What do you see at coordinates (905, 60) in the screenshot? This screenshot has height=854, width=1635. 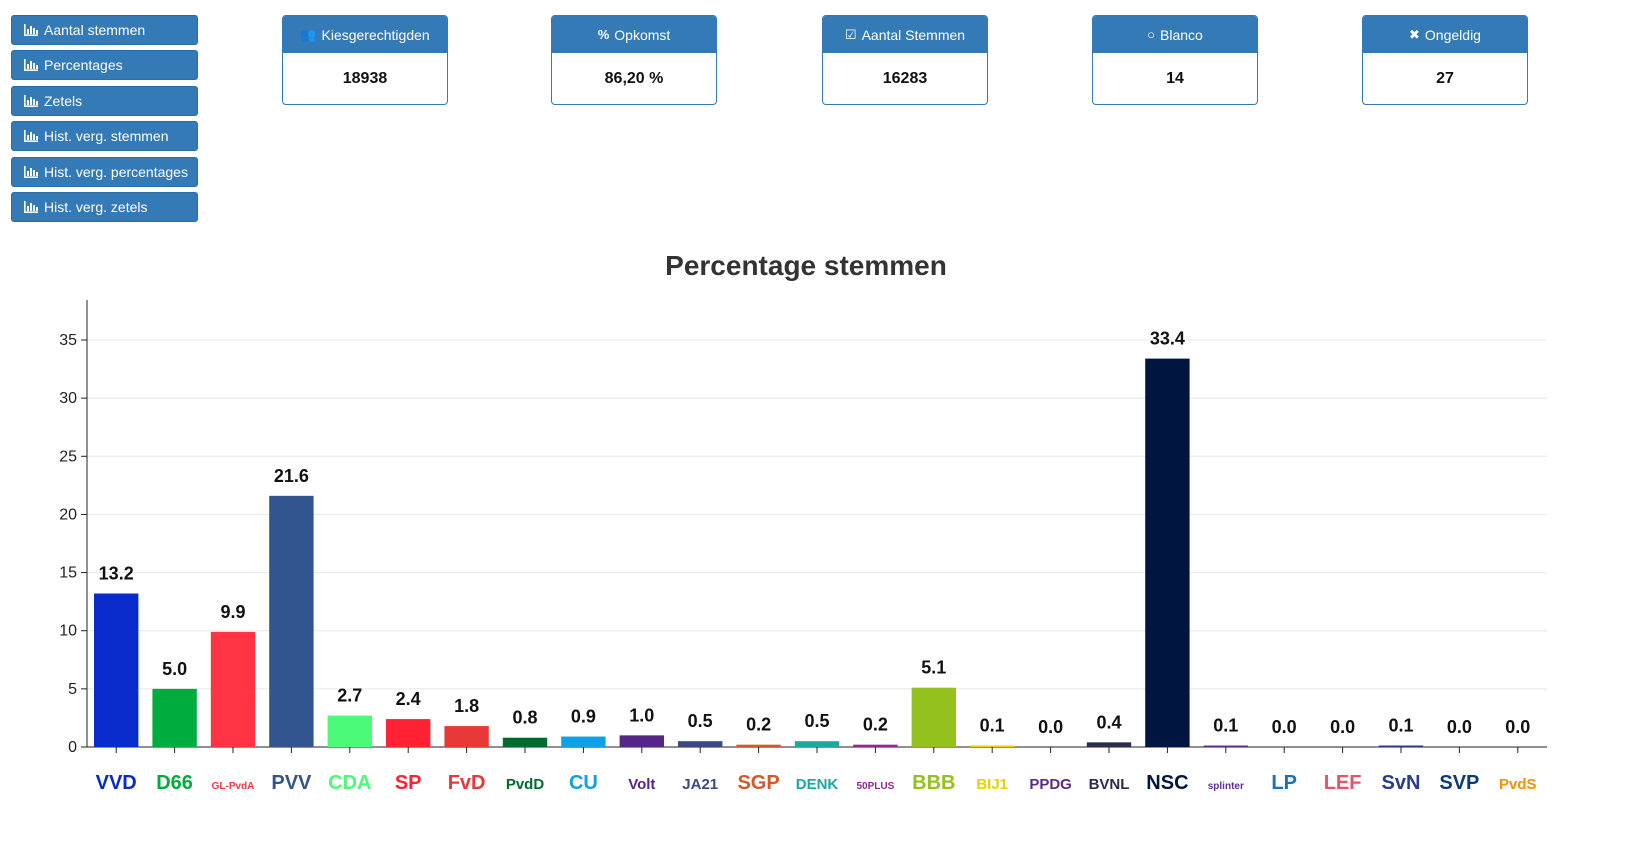 I see `stat-box-aantal-stemmen: ☑ Aantal Stemmen 16283` at bounding box center [905, 60].